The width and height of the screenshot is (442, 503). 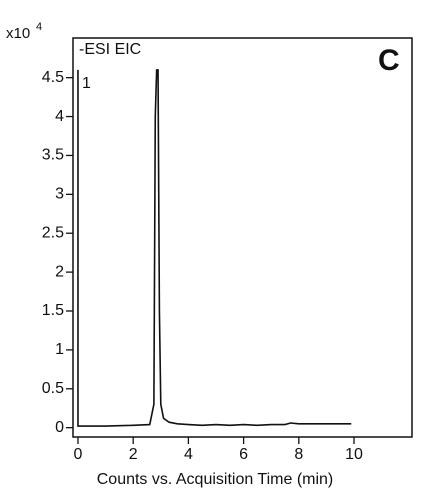 I want to click on y-tick-label: 4.5, so click(x=53, y=77).